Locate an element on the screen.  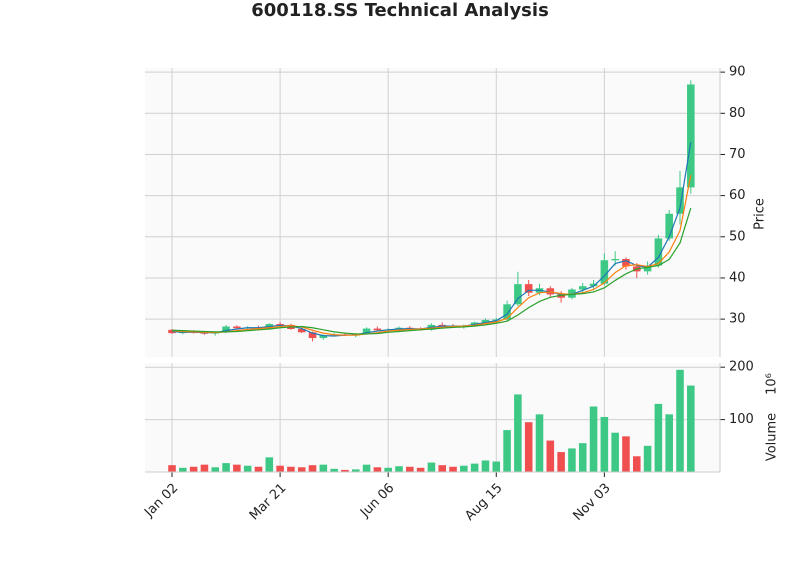
y-tick-label: 90 is located at coordinates (737, 72).